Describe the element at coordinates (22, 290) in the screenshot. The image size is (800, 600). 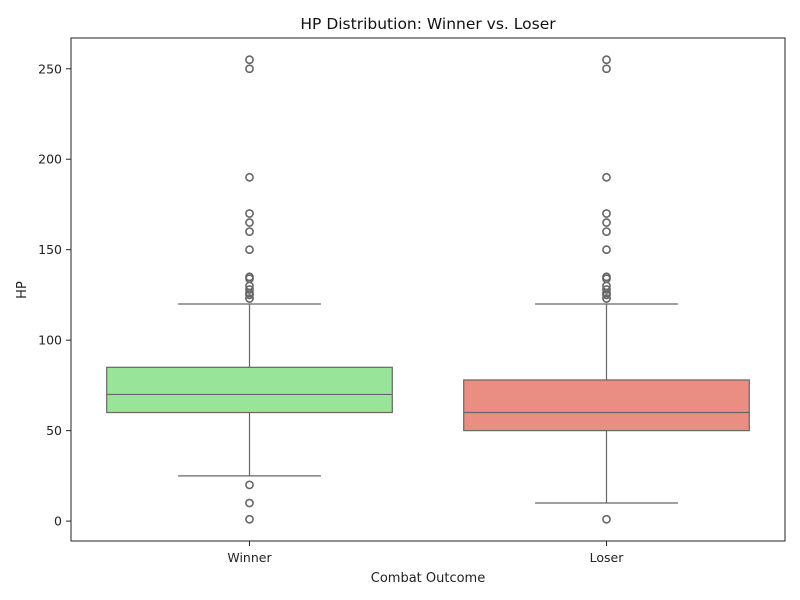
I see `y-axis-label: HP` at that location.